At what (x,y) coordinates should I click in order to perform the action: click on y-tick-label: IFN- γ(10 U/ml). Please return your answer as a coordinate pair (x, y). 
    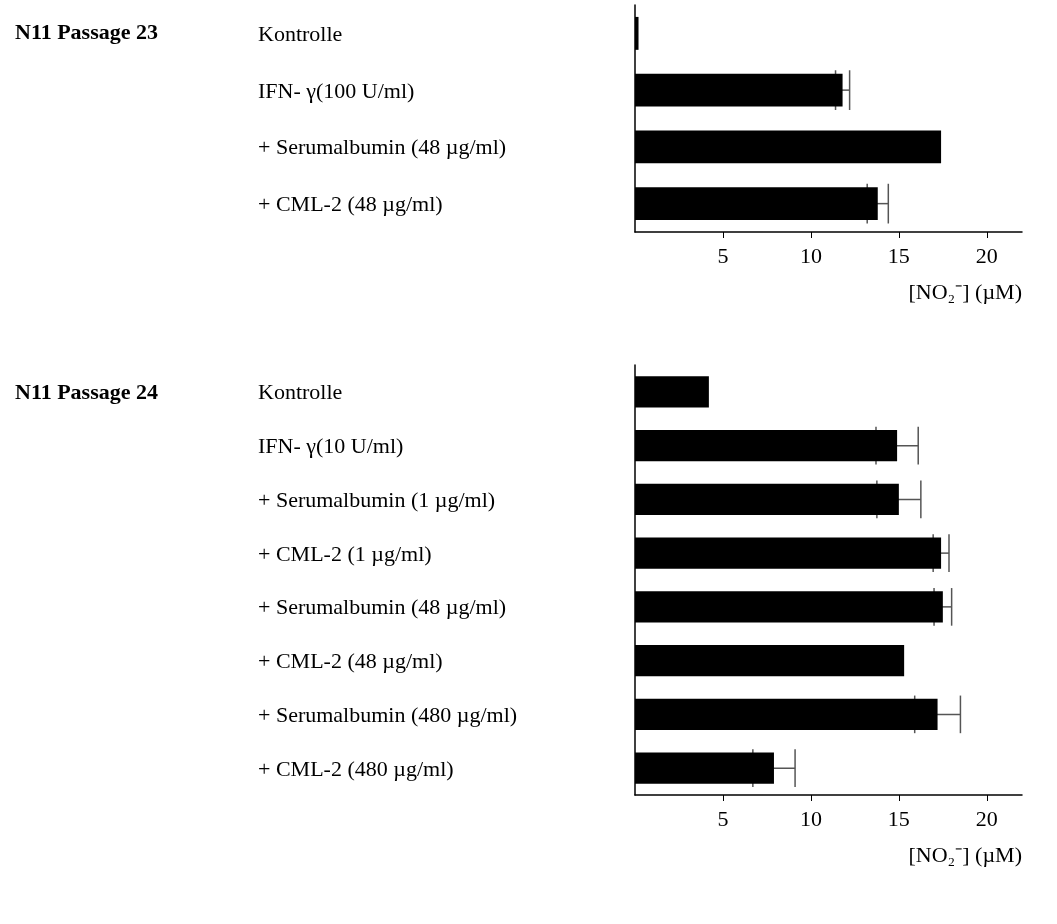
    Looking at the image, I should click on (331, 446).